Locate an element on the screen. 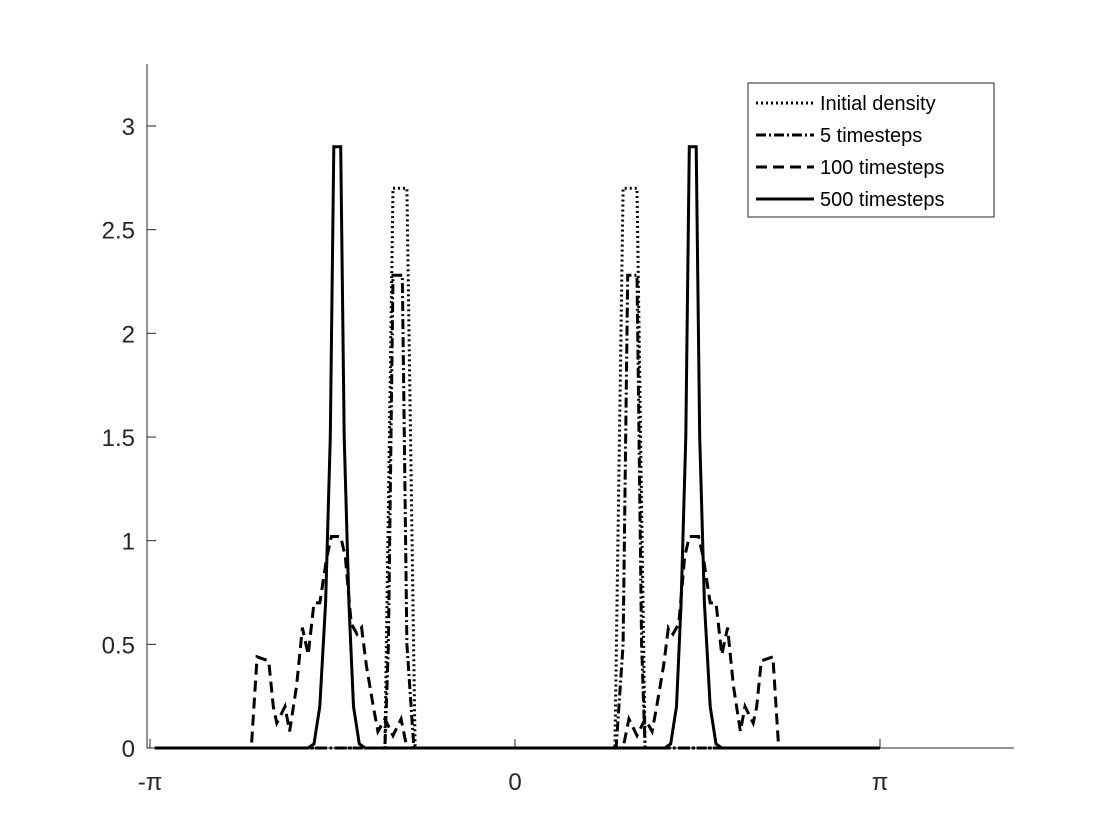  legend-label-2: 5 timesteps is located at coordinates (871, 136).